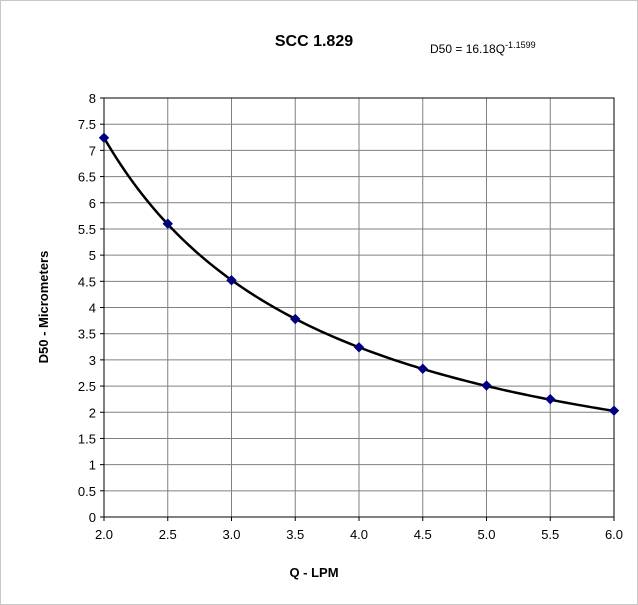  Describe the element at coordinates (359, 534) in the screenshot. I see `x-tick-label: 4.0` at that location.